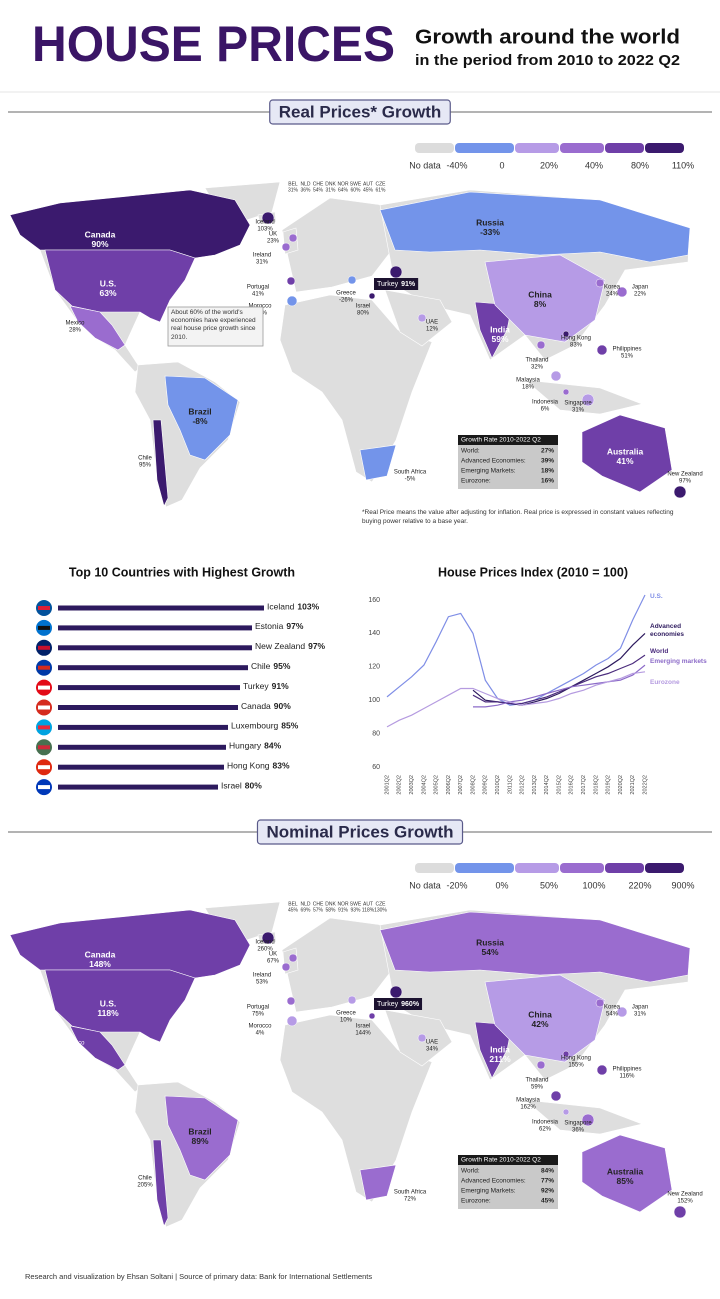 The image size is (720, 1299). Describe the element at coordinates (659, 651) in the screenshot. I see `series-label-box: World` at that location.